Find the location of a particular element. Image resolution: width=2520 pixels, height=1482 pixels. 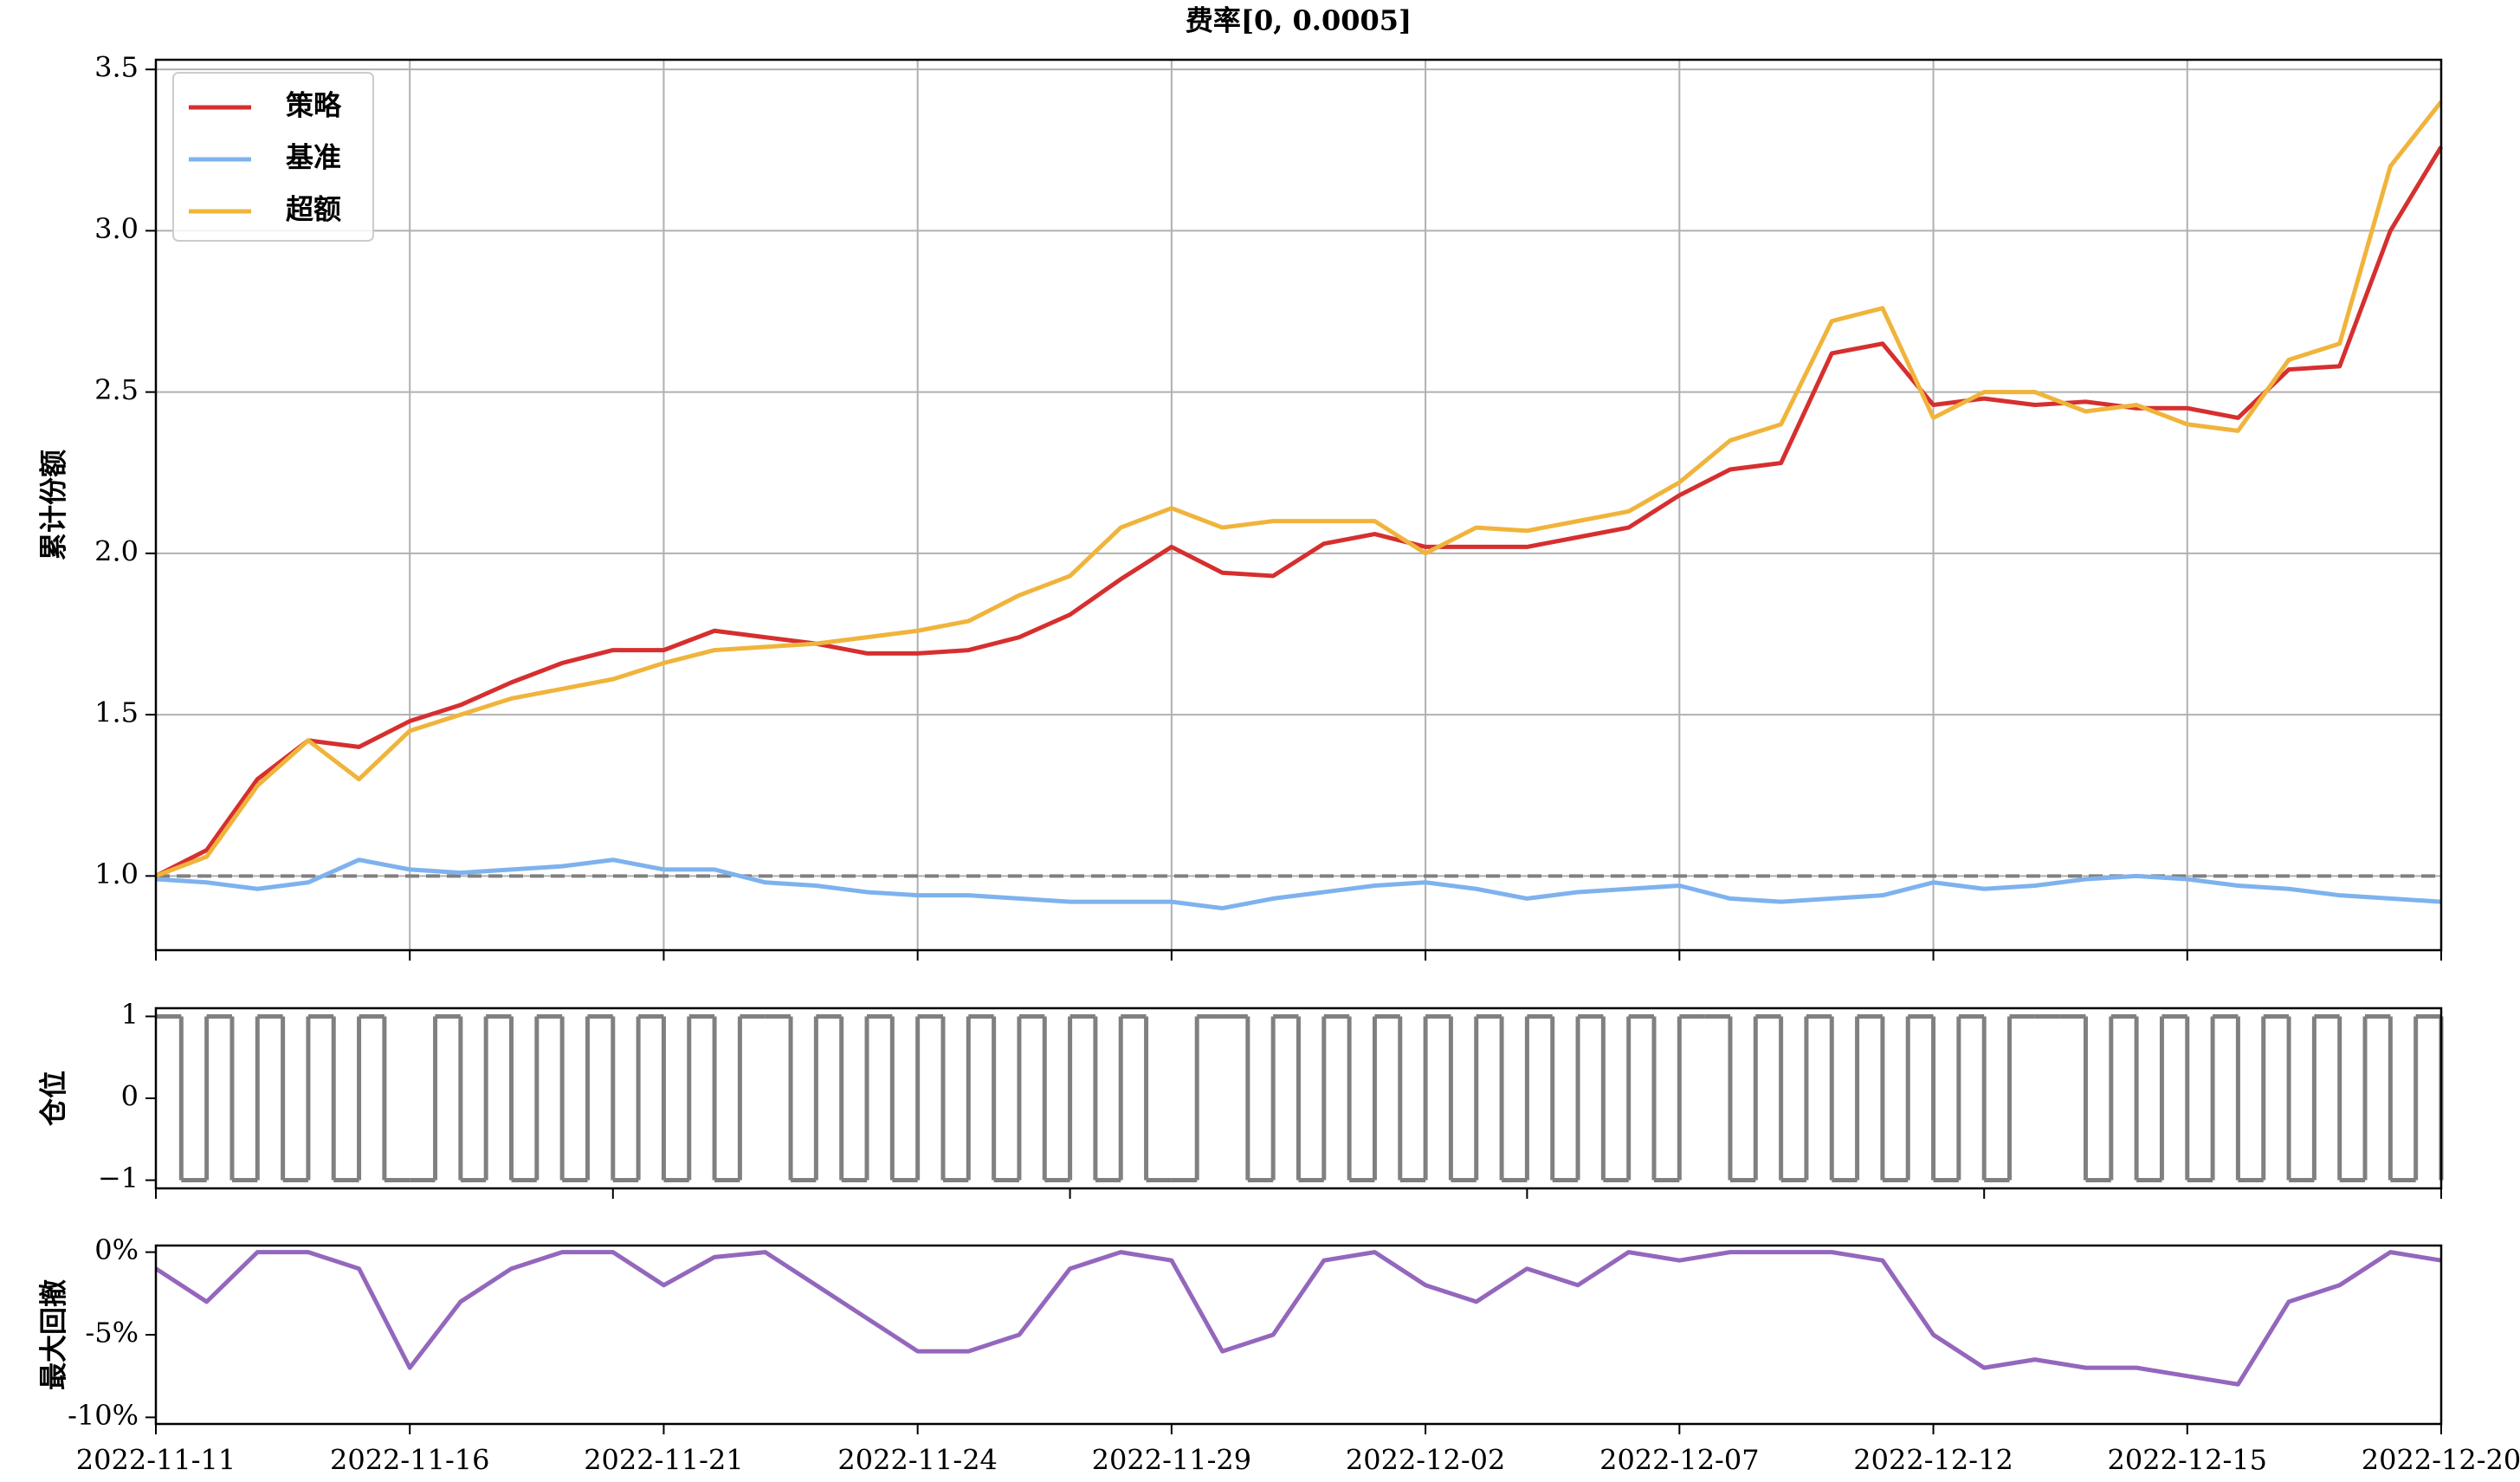

chart-title: 费率[0, 0.0005] is located at coordinates (1299, 20).